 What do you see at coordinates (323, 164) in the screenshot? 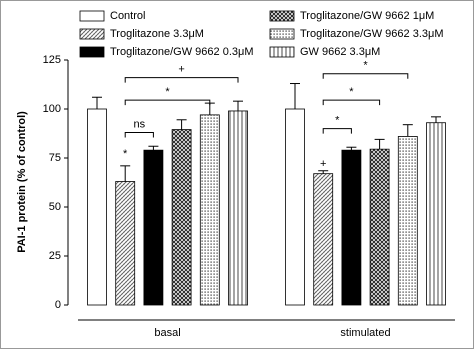
I see `significance-marker: +` at bounding box center [323, 164].